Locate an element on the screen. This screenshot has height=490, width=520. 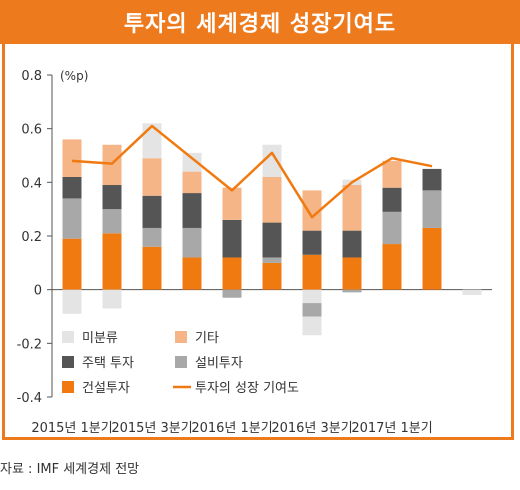
legend-label: 설비투자 is located at coordinates (219, 363).